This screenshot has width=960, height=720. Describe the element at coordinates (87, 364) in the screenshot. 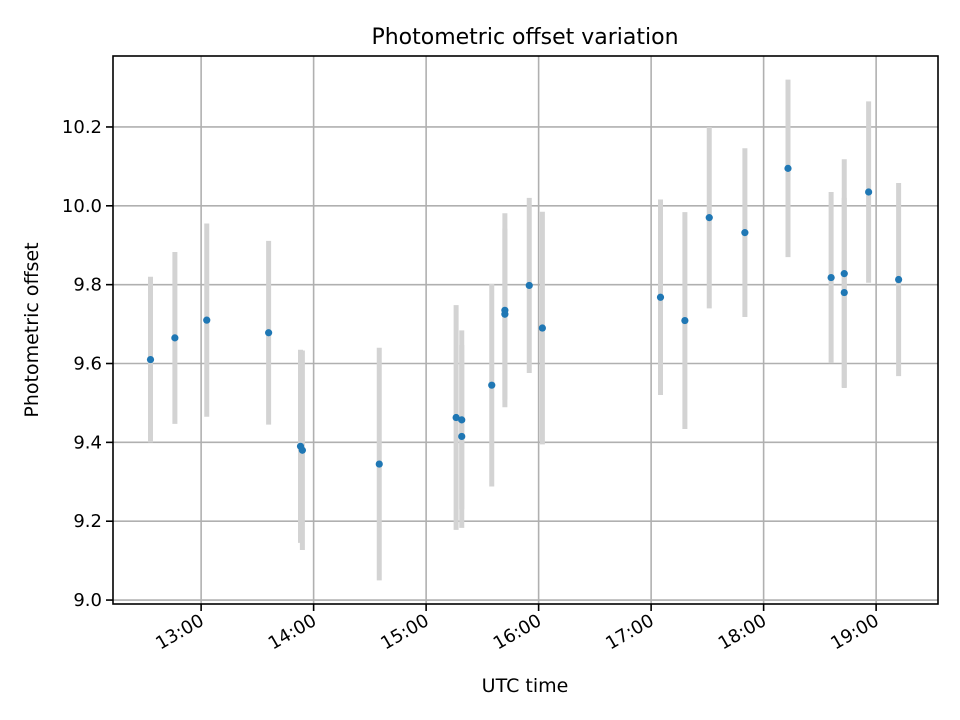

I see `y-tick-label: 9.6` at that location.